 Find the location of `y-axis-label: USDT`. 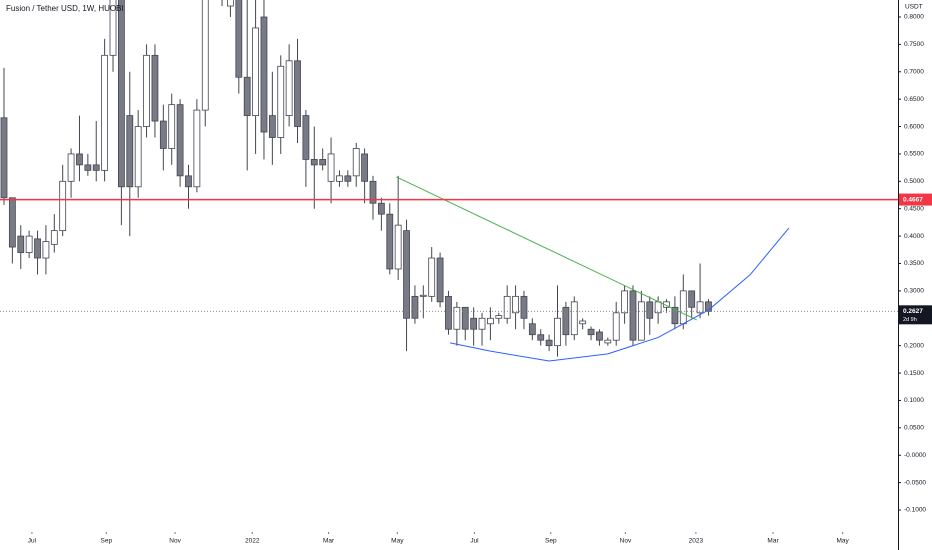

y-axis-label: USDT is located at coordinates (914, 7).